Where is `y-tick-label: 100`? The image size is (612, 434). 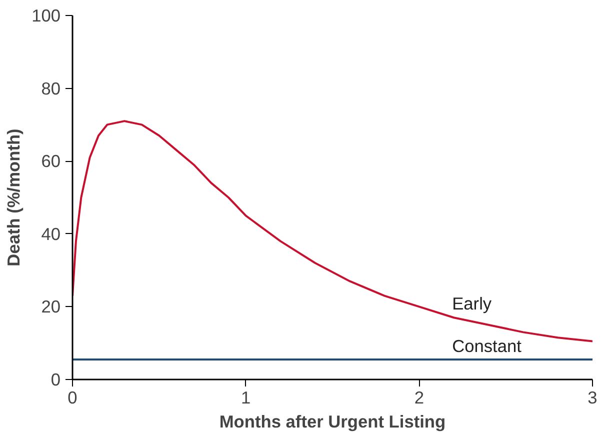
y-tick-label: 100 is located at coordinates (46, 16).